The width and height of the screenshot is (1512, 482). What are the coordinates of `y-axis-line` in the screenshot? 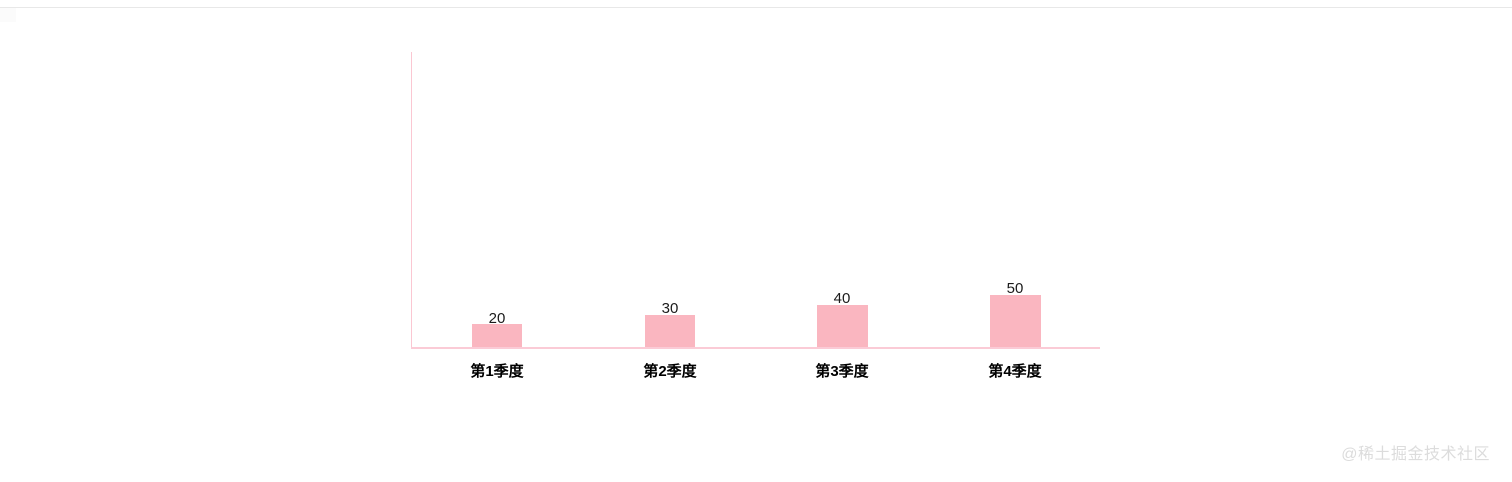 It's located at (411, 200).